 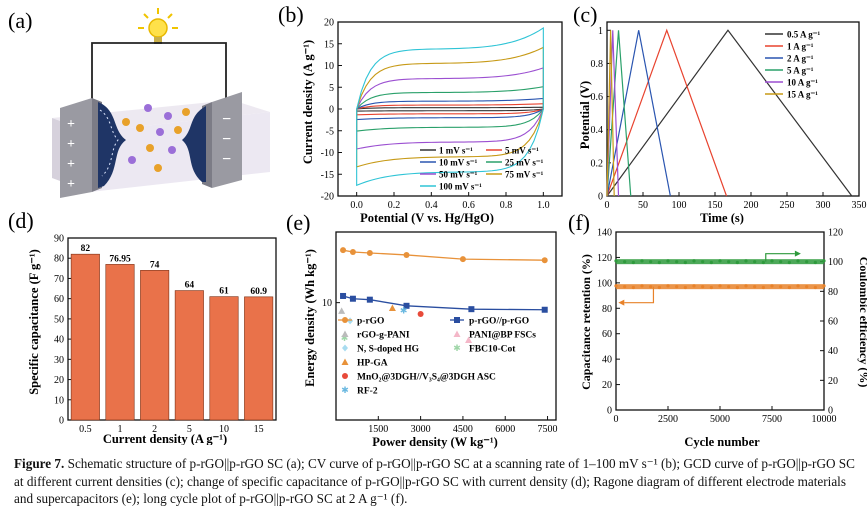 What do you see at coordinates (506, 205) in the screenshot?
I see `x-tick-label: 0.8` at bounding box center [506, 205].